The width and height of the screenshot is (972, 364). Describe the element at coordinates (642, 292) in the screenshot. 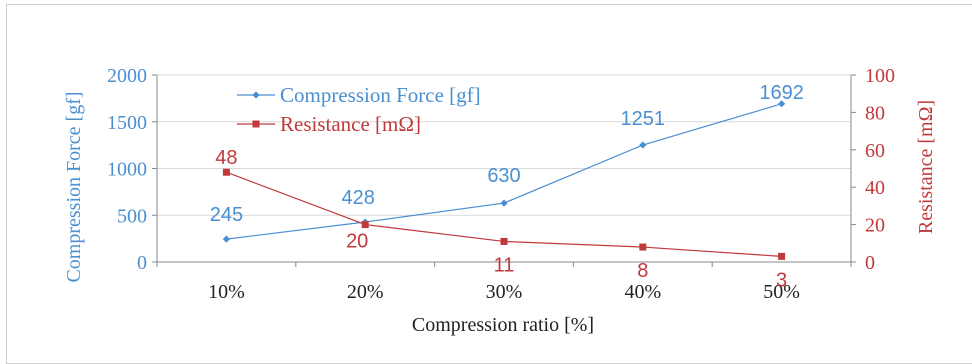

I see `x-tick-label: 40%` at that location.